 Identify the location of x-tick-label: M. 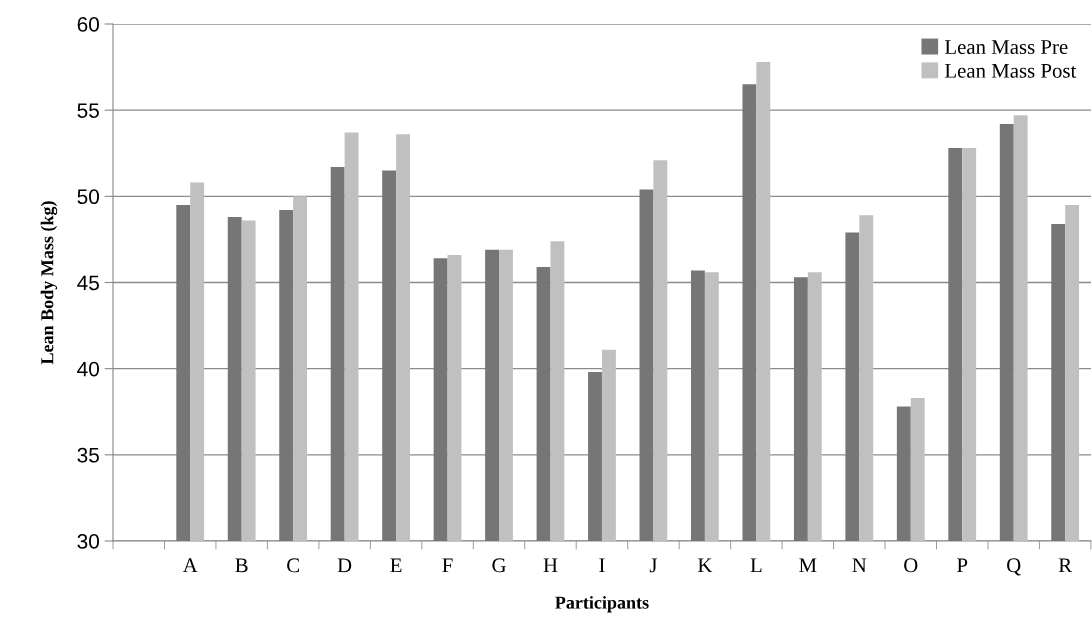
(808, 565).